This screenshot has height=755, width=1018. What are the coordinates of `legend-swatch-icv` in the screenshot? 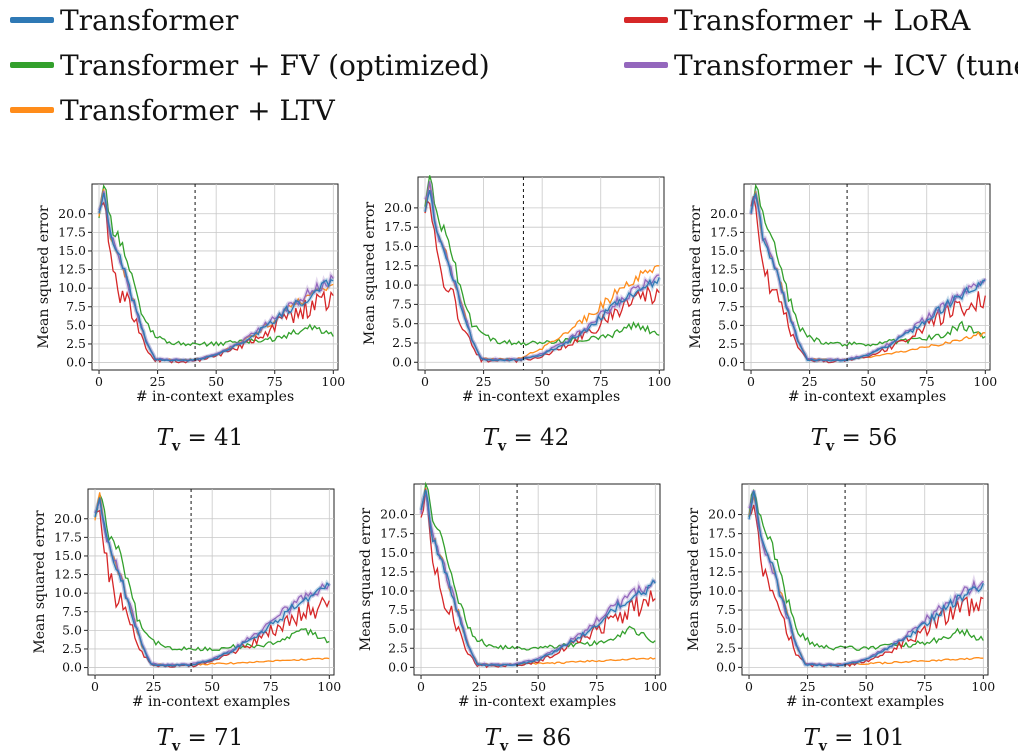 It's located at (646, 65).